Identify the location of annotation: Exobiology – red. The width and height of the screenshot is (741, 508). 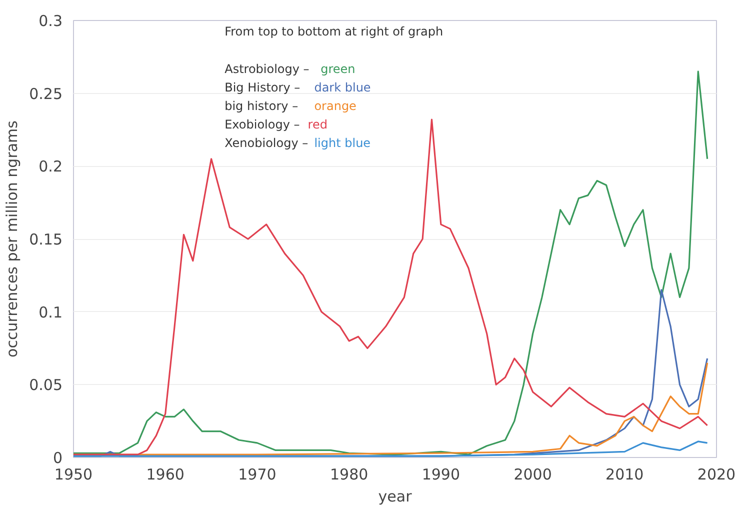
(276, 125).